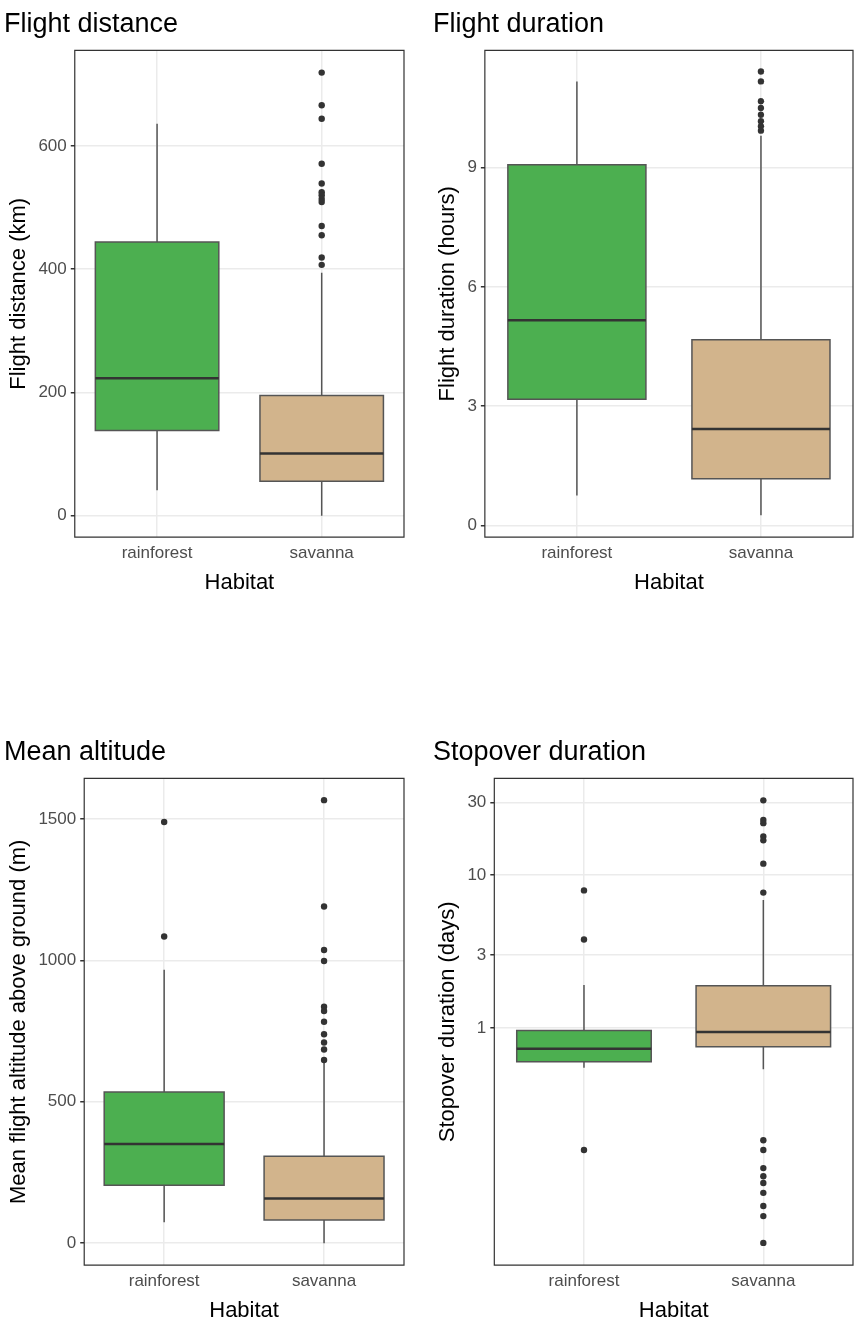  I want to click on chart-title: Stopover duration, so click(540, 750).